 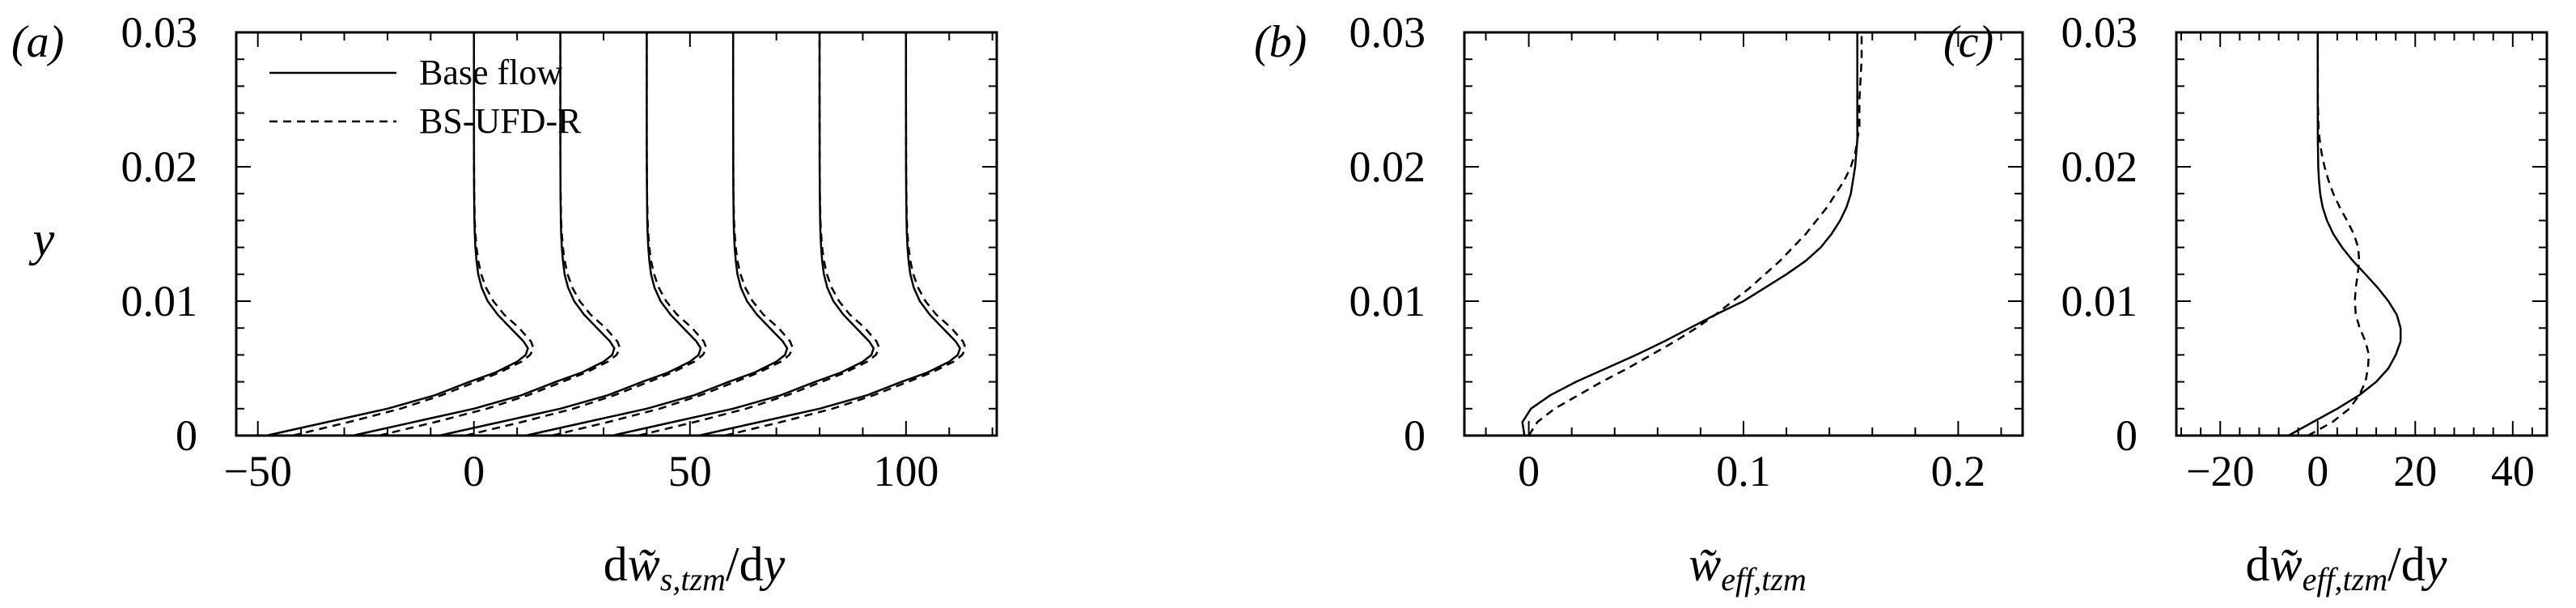 What do you see at coordinates (474, 471) in the screenshot?
I see `x-tick-label-a: 0` at bounding box center [474, 471].